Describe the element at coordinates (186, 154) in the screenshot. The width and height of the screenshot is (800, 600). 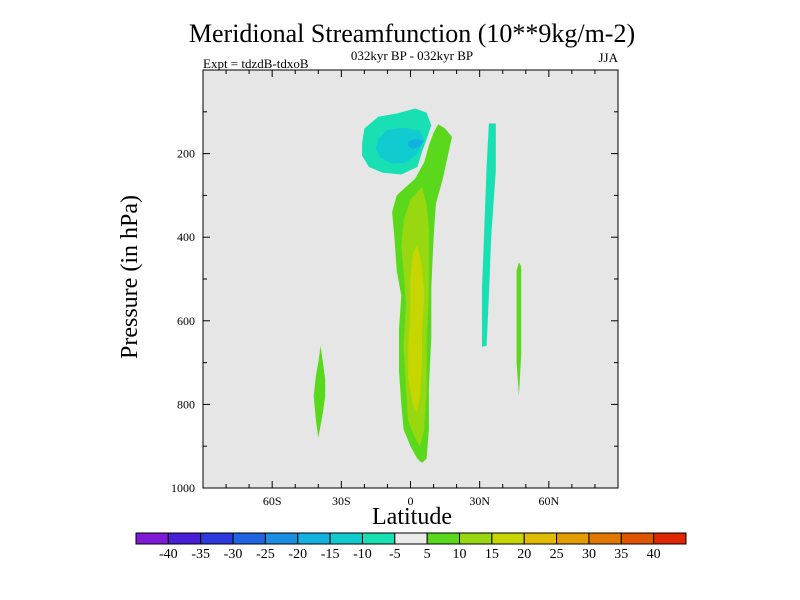
I see `y-tick-label: 200` at that location.